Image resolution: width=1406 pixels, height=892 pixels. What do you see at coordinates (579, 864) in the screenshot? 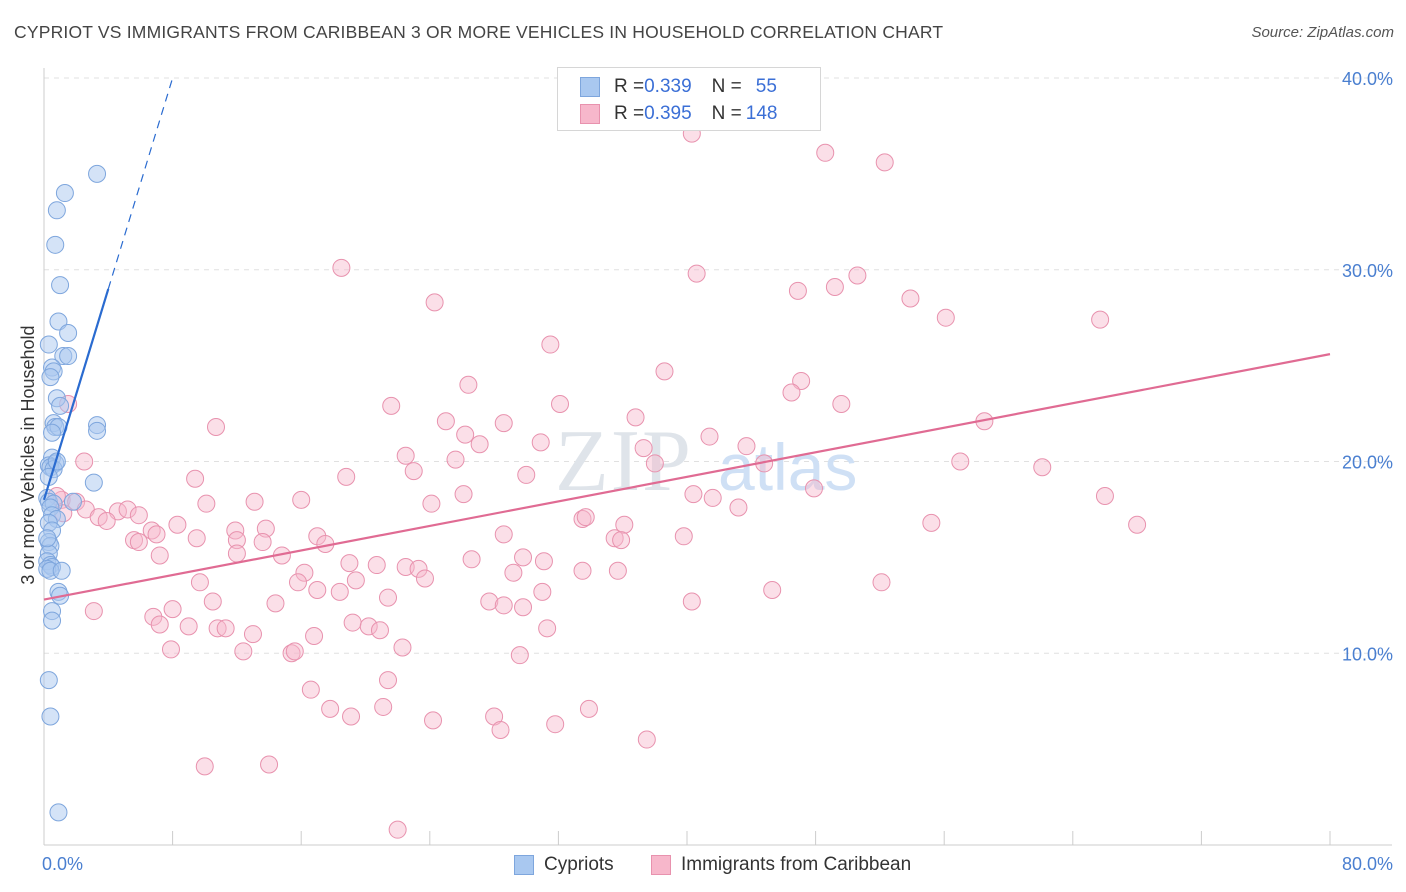
I see `legend-cypriots-label: Cypriots` at bounding box center [579, 864].